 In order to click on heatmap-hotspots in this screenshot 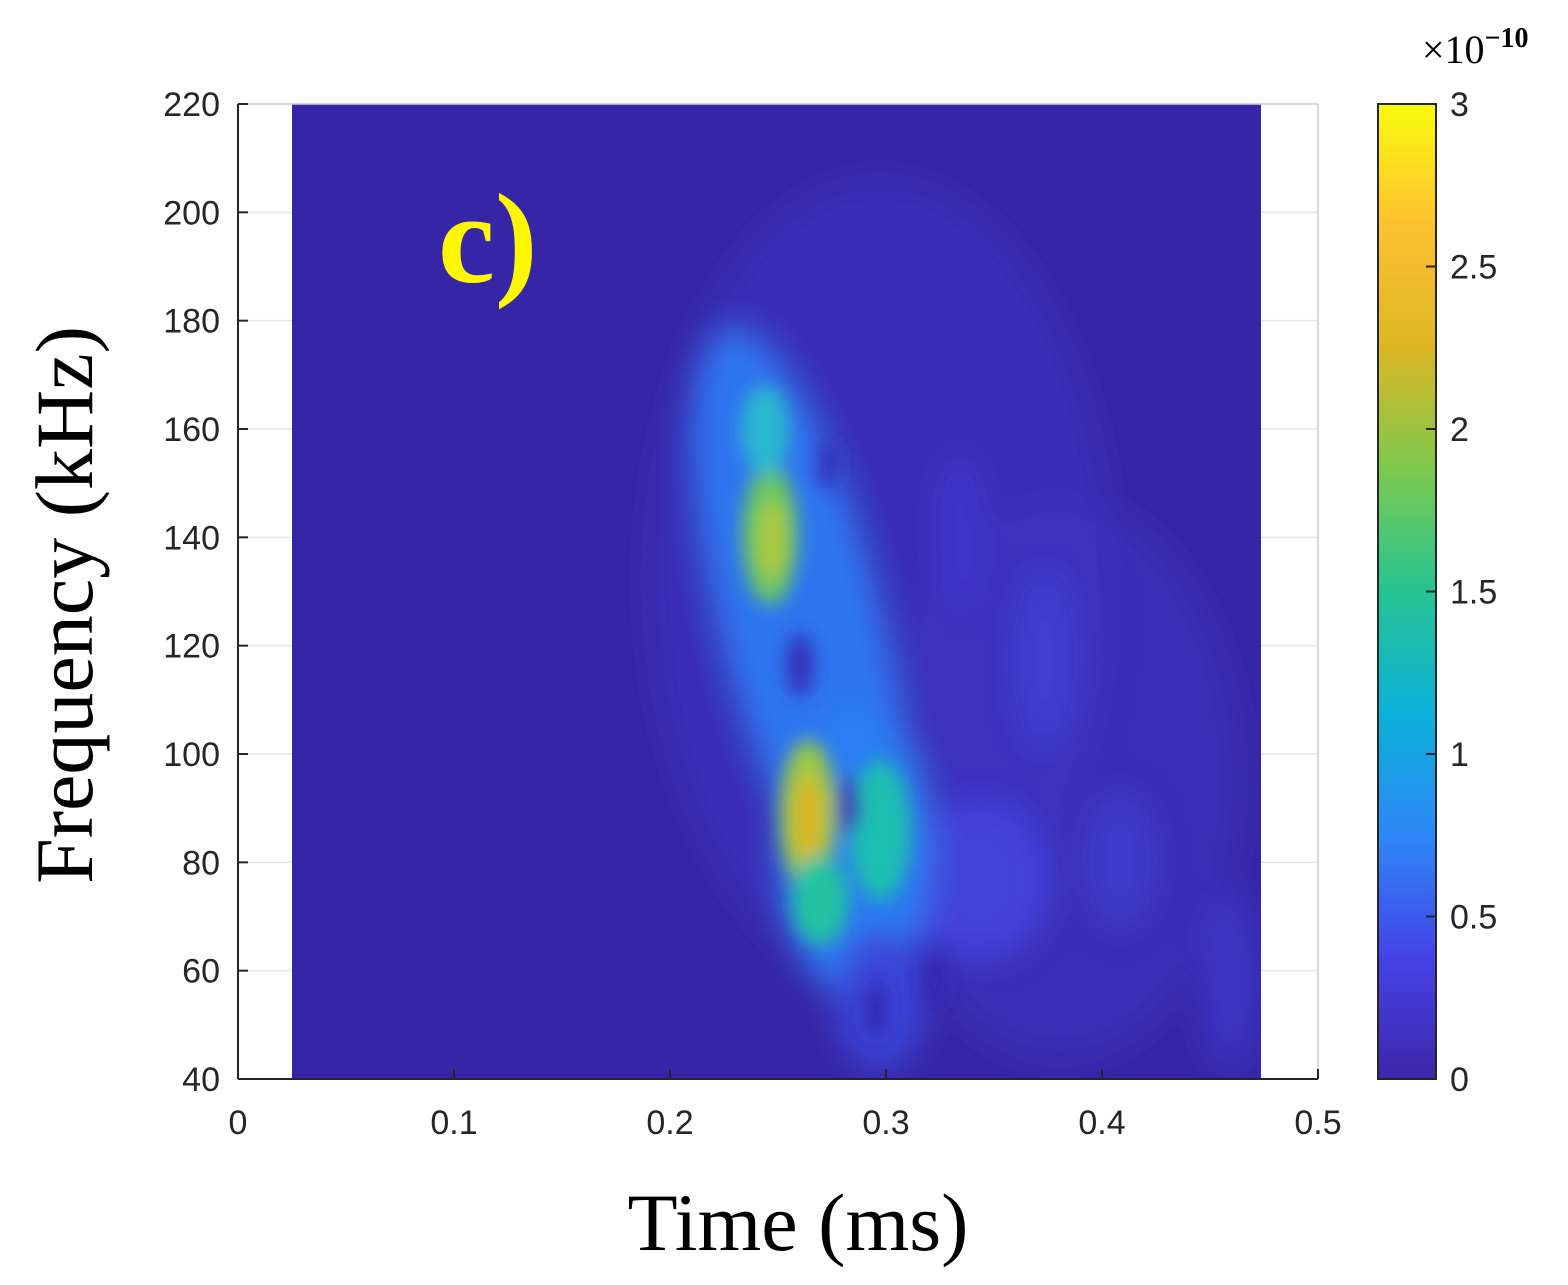, I will do `click(843, 711)`.